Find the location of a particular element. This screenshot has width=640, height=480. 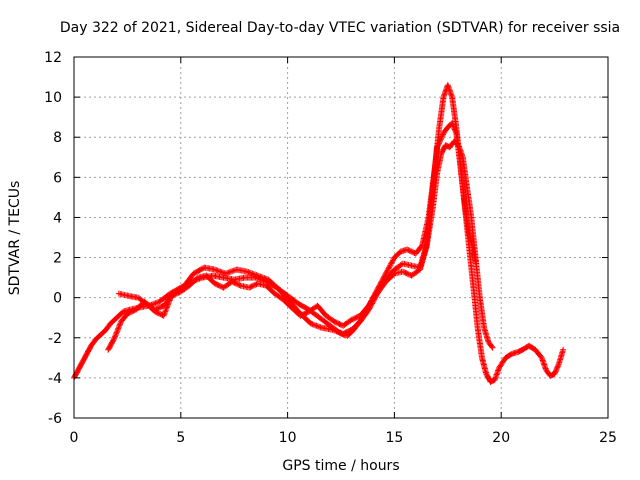

y-axis-label: SDTVAR / TECUs is located at coordinates (15, 238).